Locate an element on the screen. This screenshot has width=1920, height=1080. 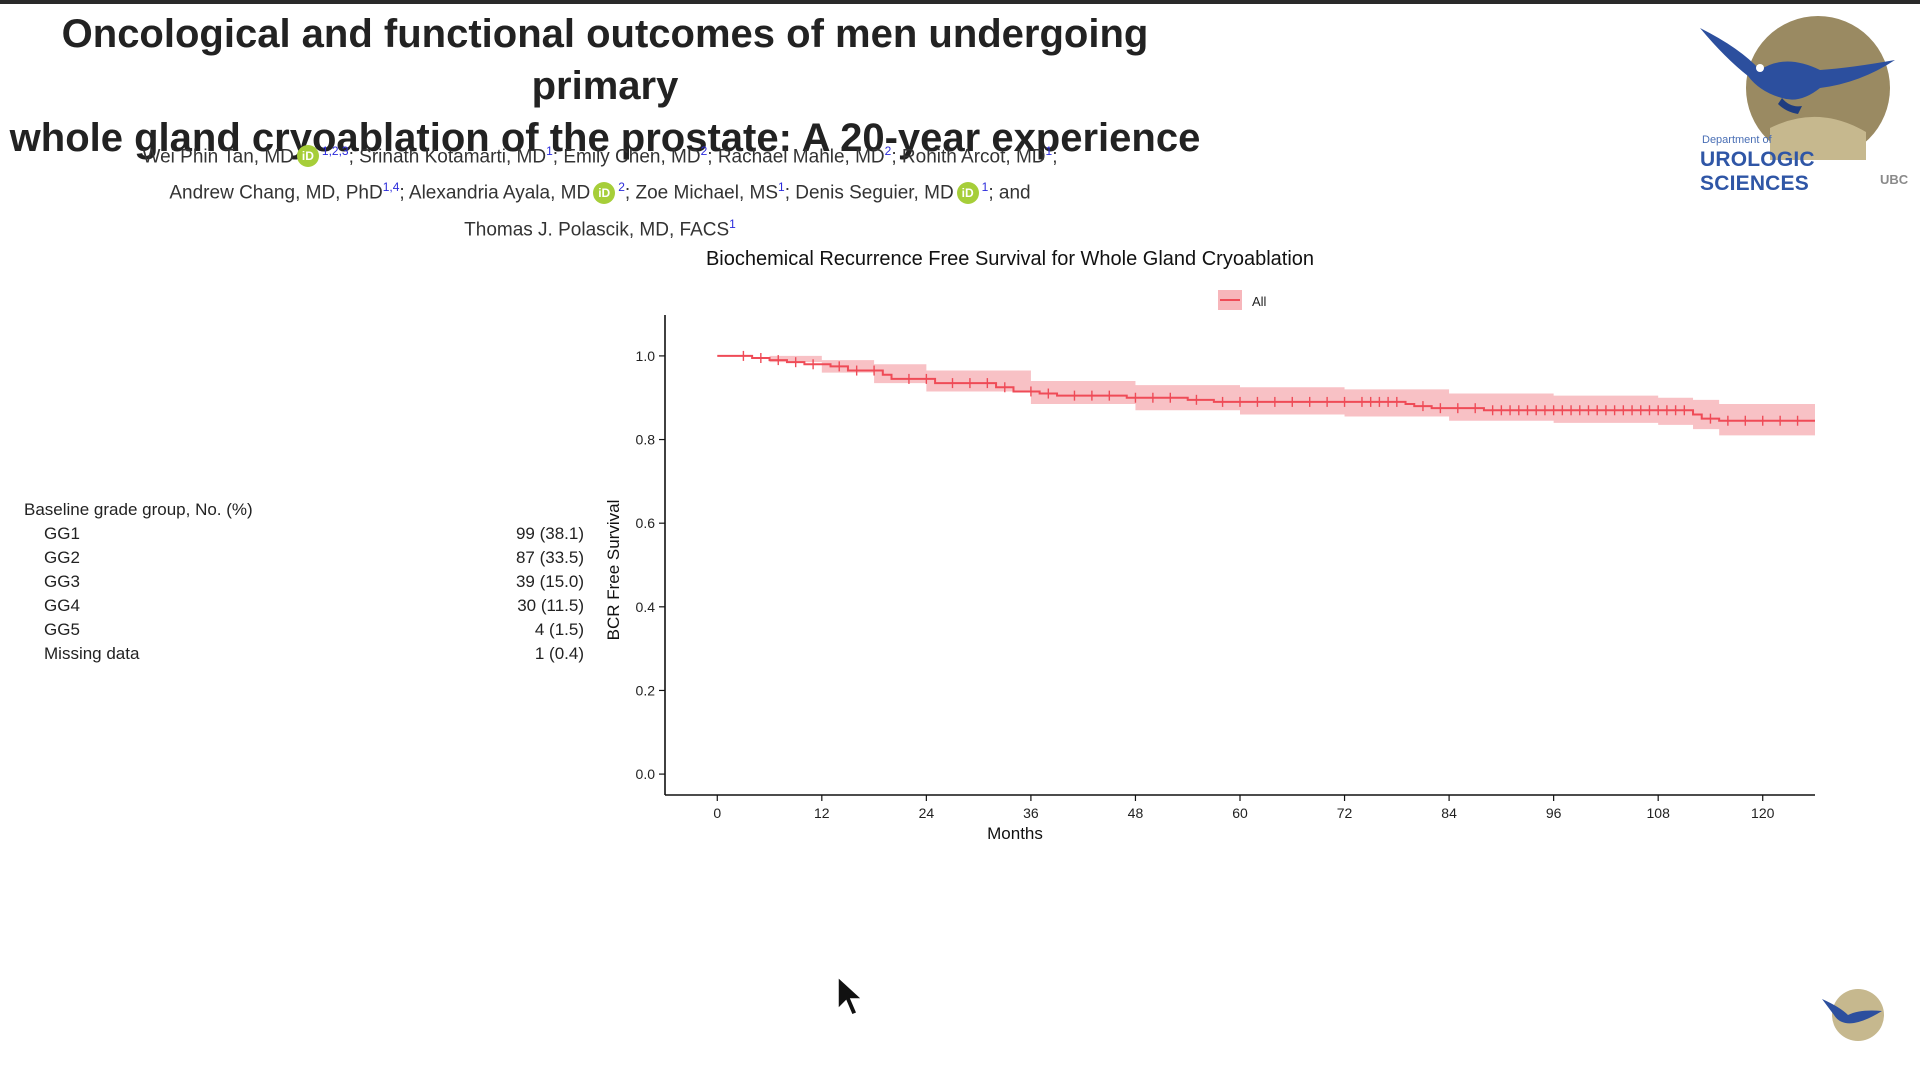
x-tick-label: 24 is located at coordinates (927, 813).